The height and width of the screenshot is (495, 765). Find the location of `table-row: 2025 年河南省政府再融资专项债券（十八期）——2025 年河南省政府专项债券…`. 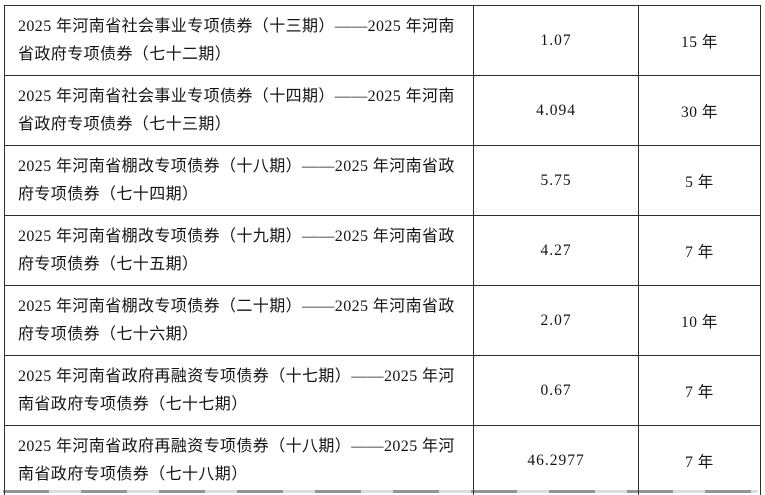

table-row: 2025 年河南省政府再融资专项债券（十八期）——2025 年河南省政府专项债券… is located at coordinates (382, 460).